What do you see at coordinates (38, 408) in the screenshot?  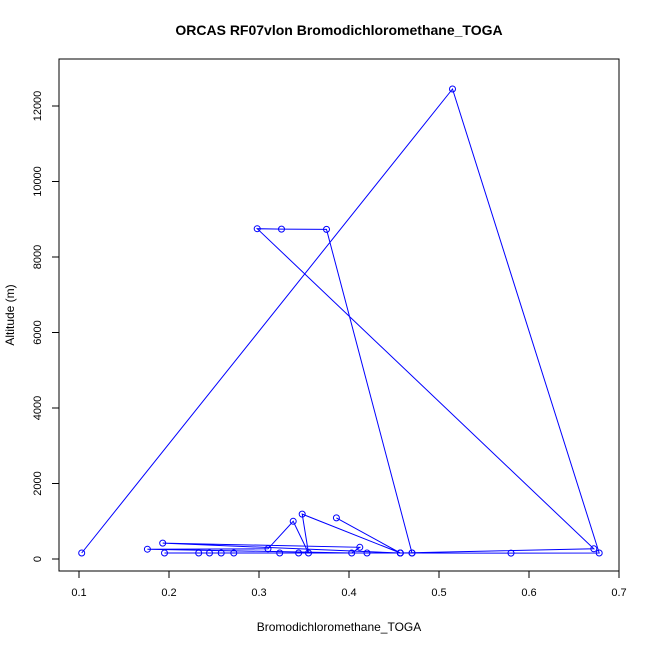 I see `y-tick-label: 4000` at bounding box center [38, 408].